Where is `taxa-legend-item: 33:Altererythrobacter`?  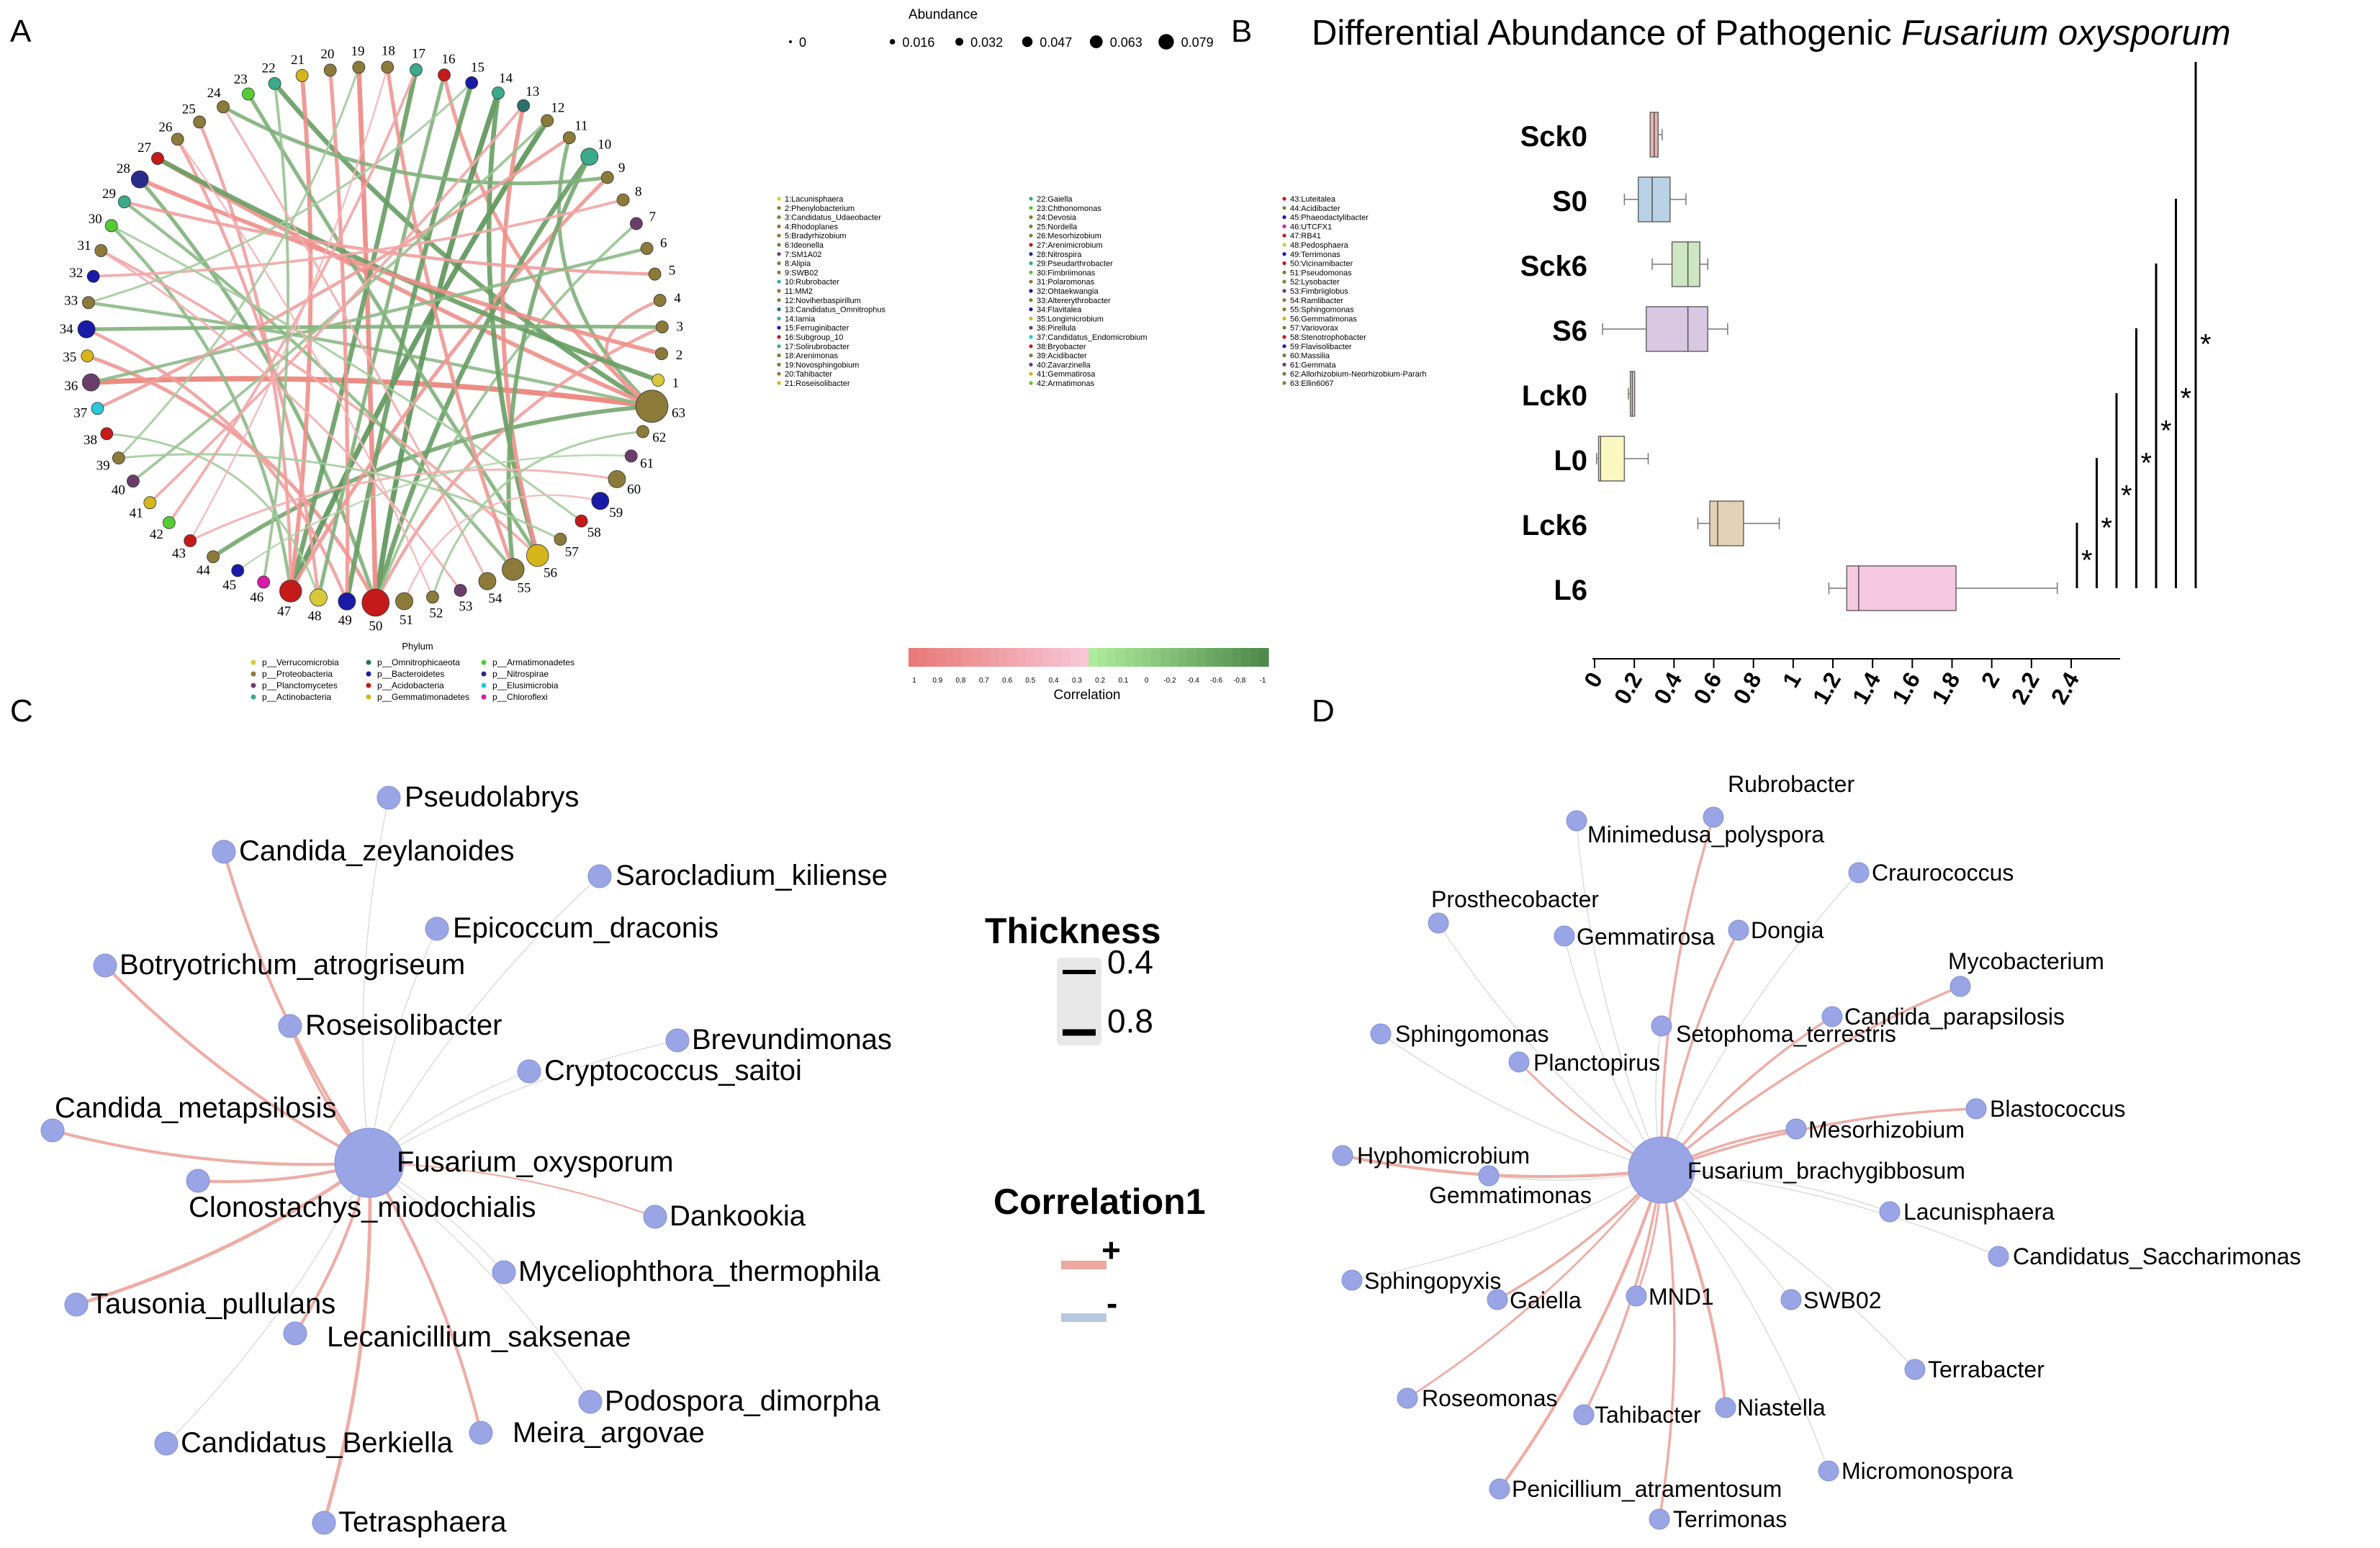 taxa-legend-item: 33:Altererythrobacter is located at coordinates (1074, 301).